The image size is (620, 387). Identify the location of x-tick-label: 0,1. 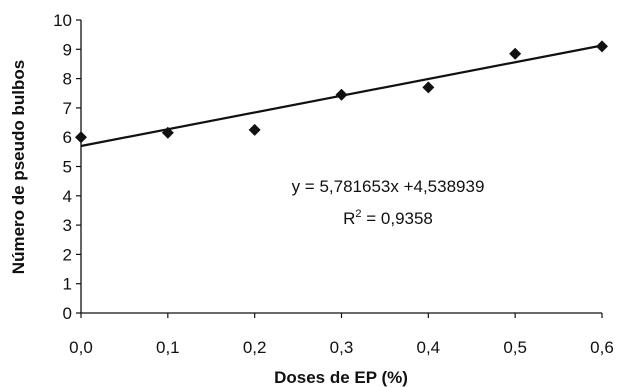
(168, 347).